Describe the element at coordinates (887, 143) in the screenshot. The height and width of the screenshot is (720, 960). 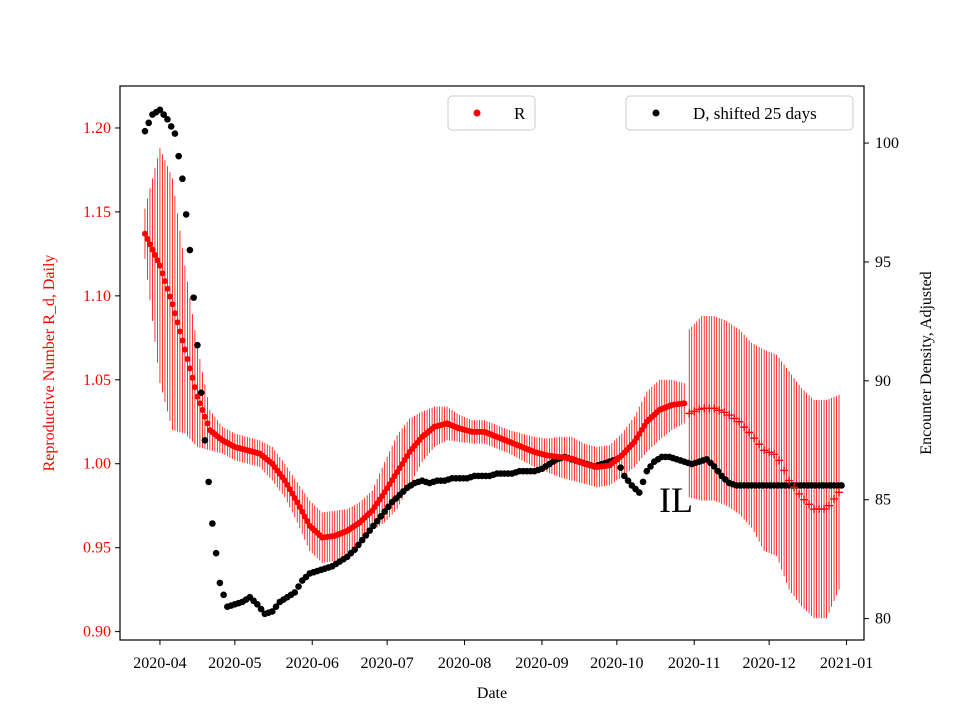
I see `y-right-tick-label: 100` at that location.